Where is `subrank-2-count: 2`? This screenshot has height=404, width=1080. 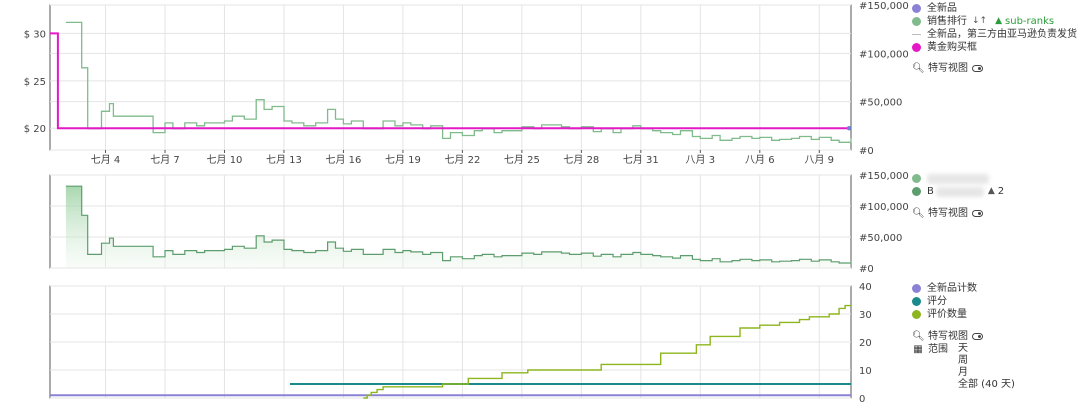 subrank-2-count: 2 is located at coordinates (1001, 191).